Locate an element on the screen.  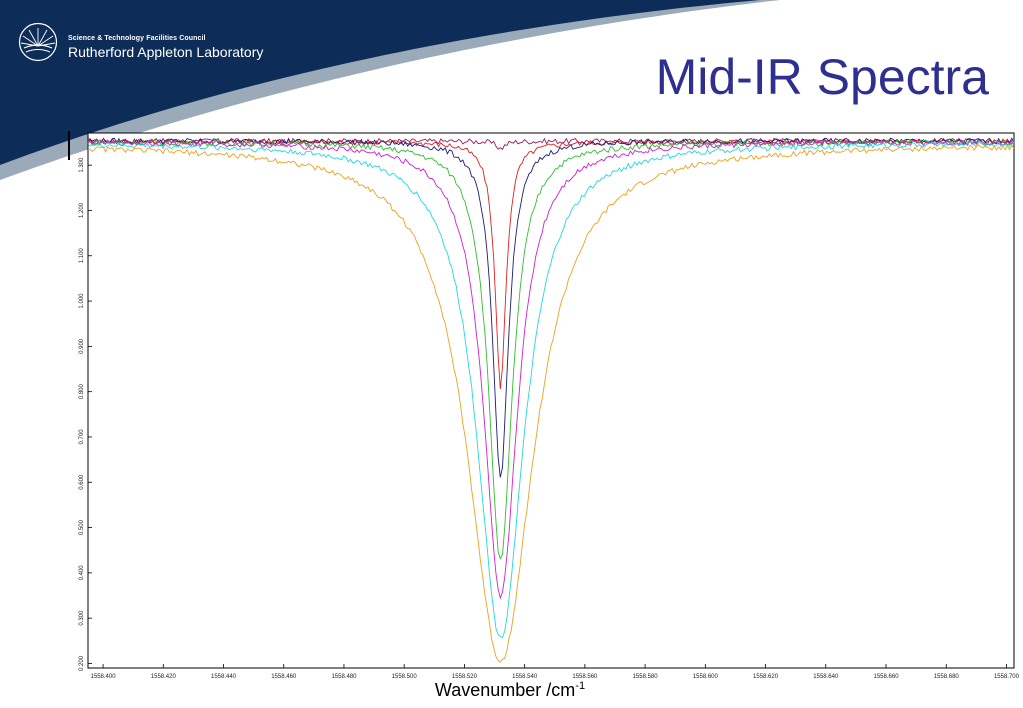
x-tick-label: 1558.440 is located at coordinates (224, 677).